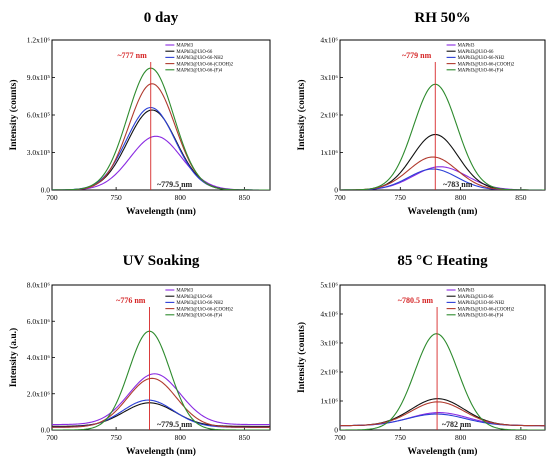 The height and width of the screenshot is (464, 550). Describe the element at coordinates (39, 77) in the screenshot. I see `y-tick-label: 9.0x10⁵` at that location.